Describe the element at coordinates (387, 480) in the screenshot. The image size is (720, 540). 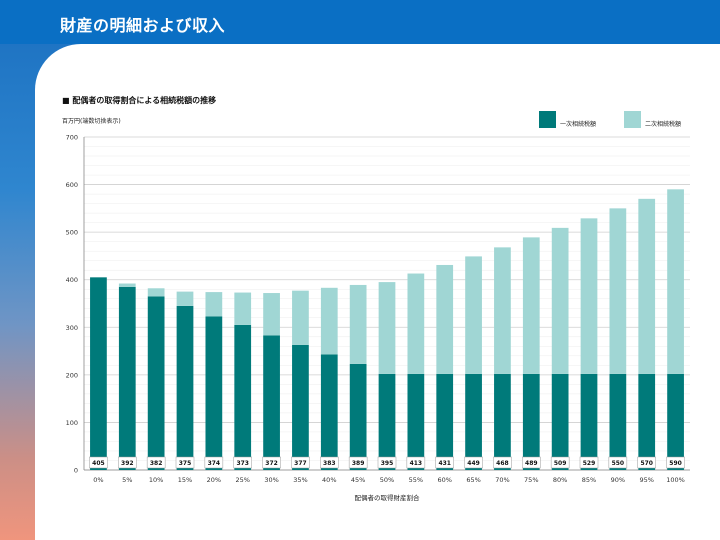
I see `x-tick-label: 50%` at that location.